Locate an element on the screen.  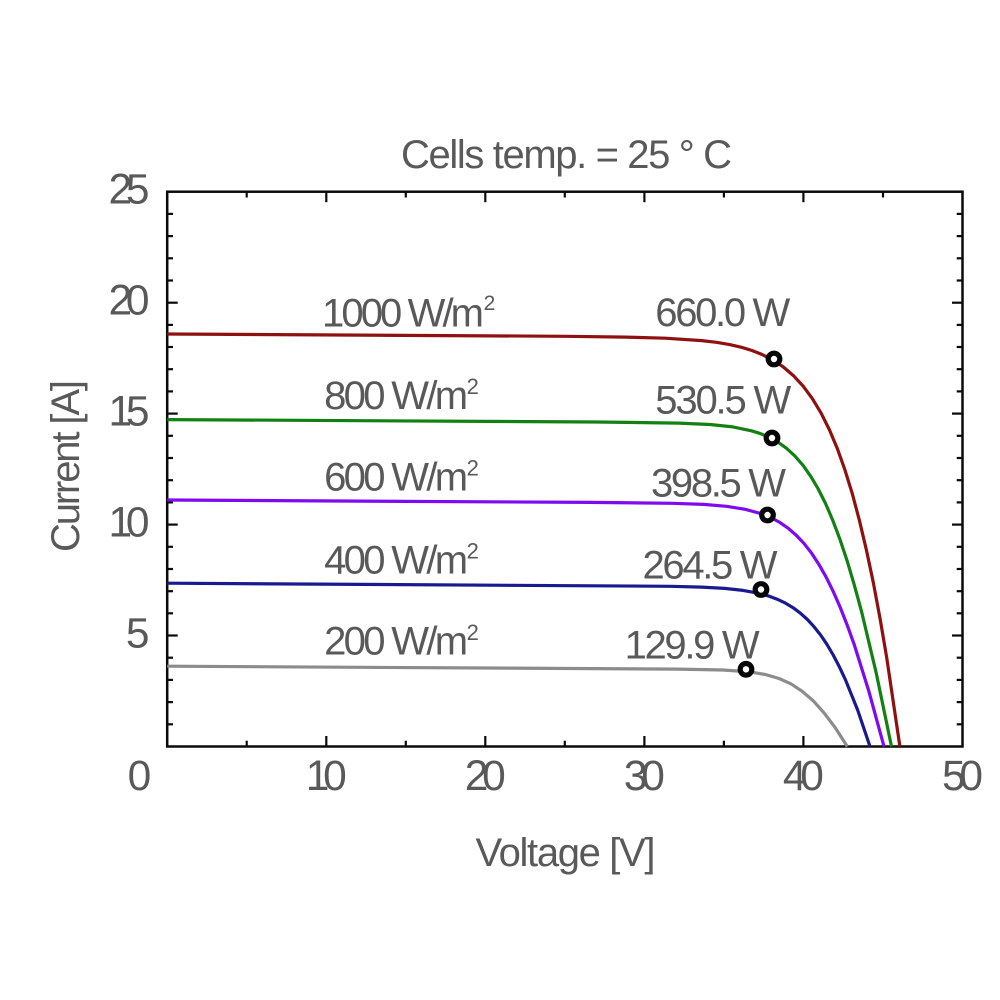
svg-text: 50 is located at coordinates (962, 776).